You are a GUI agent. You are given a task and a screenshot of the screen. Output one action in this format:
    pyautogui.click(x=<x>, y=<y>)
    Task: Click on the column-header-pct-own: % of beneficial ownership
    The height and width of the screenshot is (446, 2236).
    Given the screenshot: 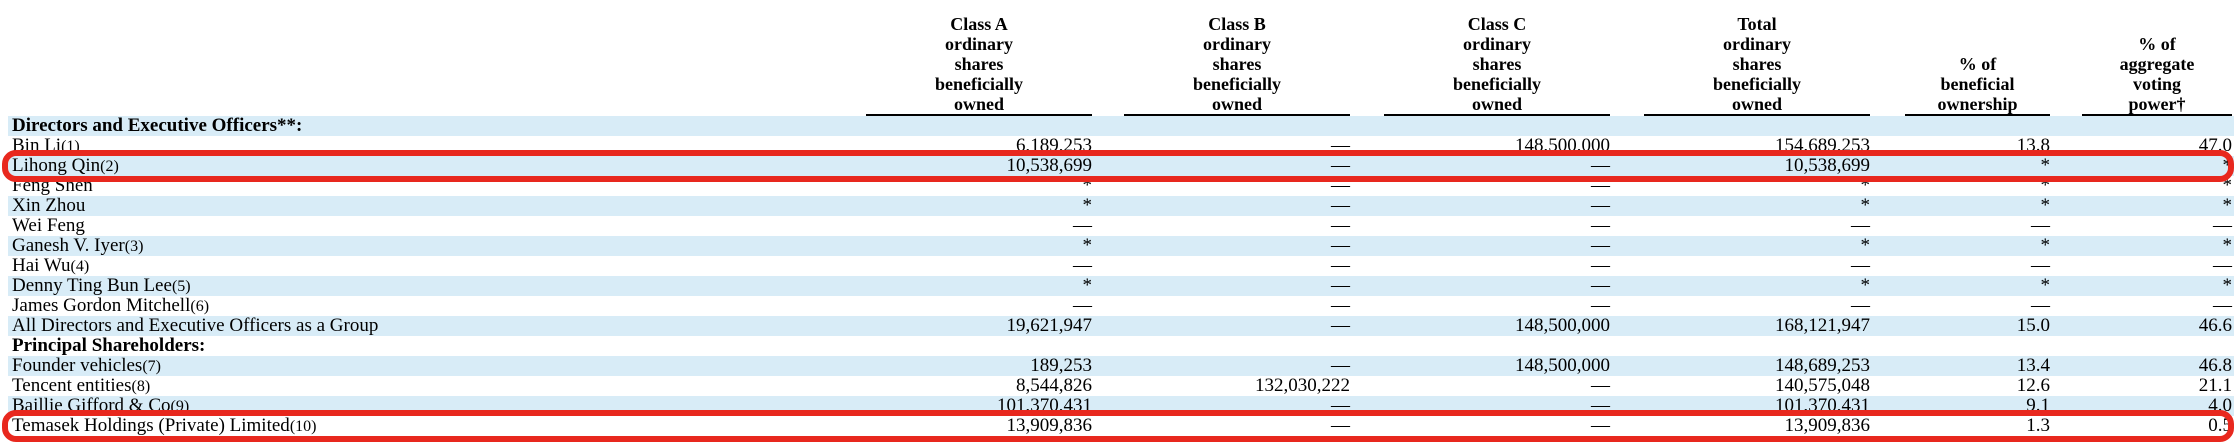 What is the action you would take?
    pyautogui.click(x=1977, y=65)
    